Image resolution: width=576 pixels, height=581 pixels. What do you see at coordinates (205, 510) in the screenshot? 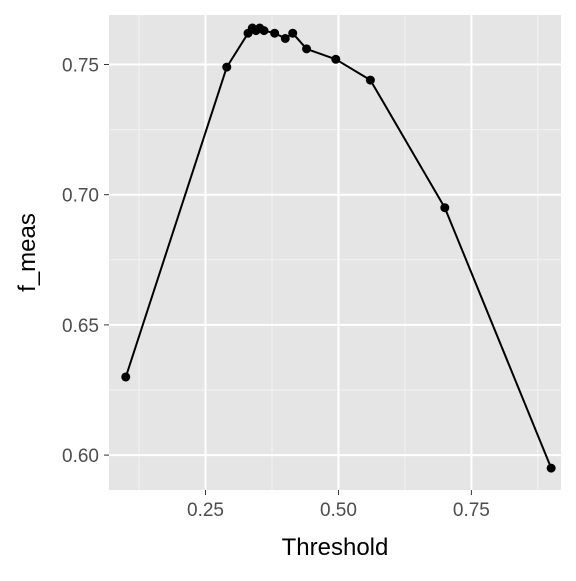
I see `x-tick-label: 0.25` at bounding box center [205, 510].